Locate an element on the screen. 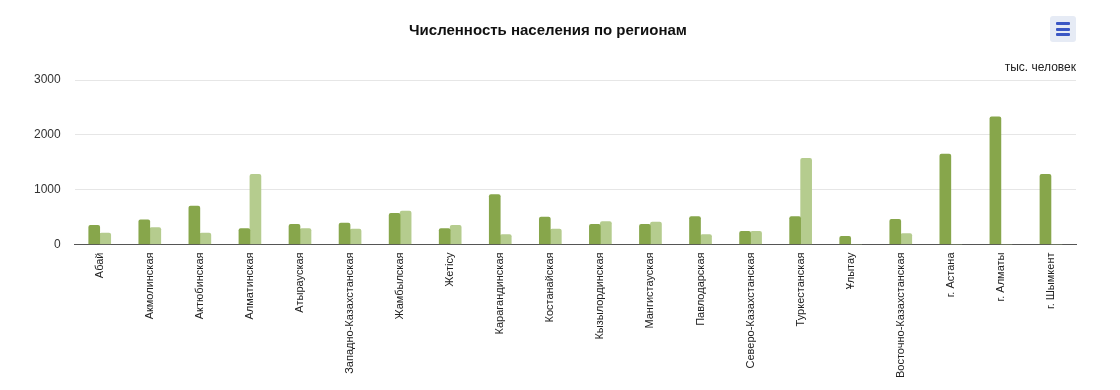 This screenshot has height=390, width=1120. x-tick-label: Западно-Казахстанская is located at coordinates (349, 313).